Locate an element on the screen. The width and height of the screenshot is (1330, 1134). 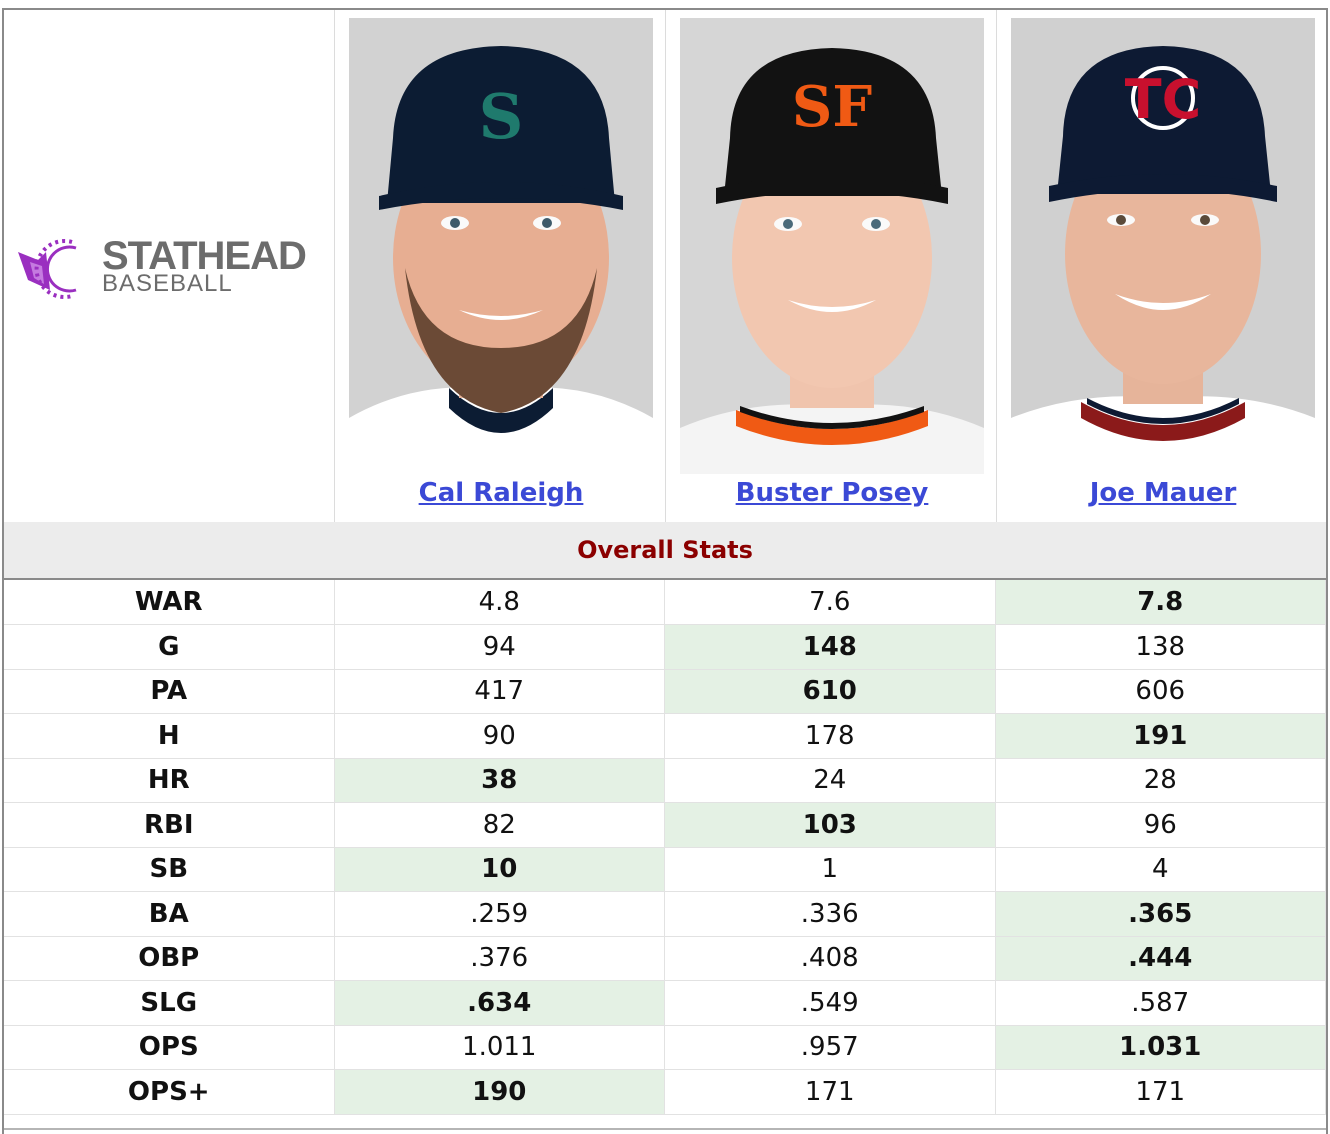
stat-row-slg: SLG .634.549.587 is located at coordinates (665, 1003).